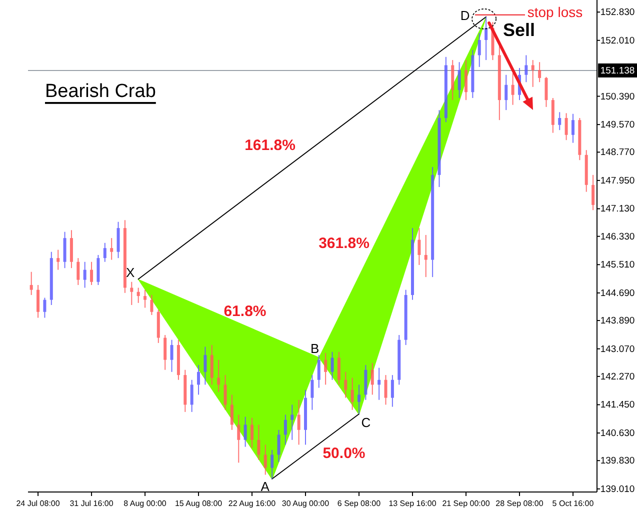  Describe the element at coordinates (344, 453) in the screenshot. I see `annotation: 50.0%` at that location.